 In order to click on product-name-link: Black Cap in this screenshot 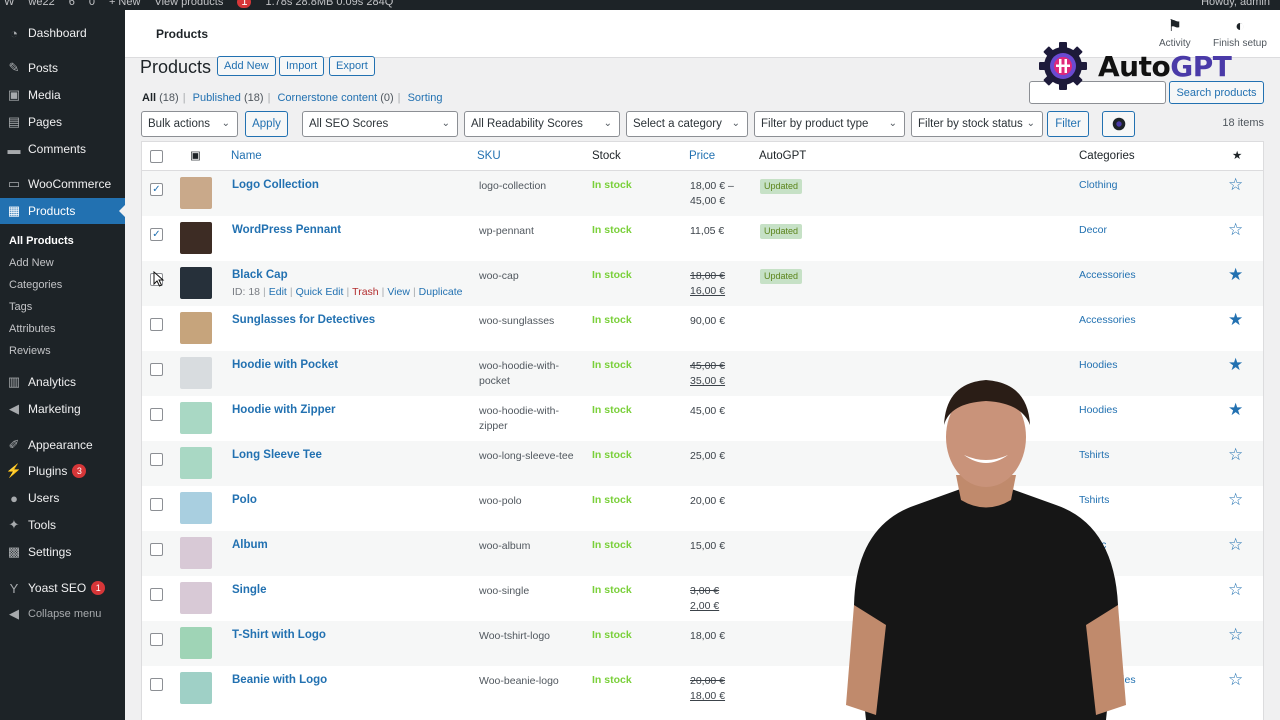, I will do `click(260, 275)`.